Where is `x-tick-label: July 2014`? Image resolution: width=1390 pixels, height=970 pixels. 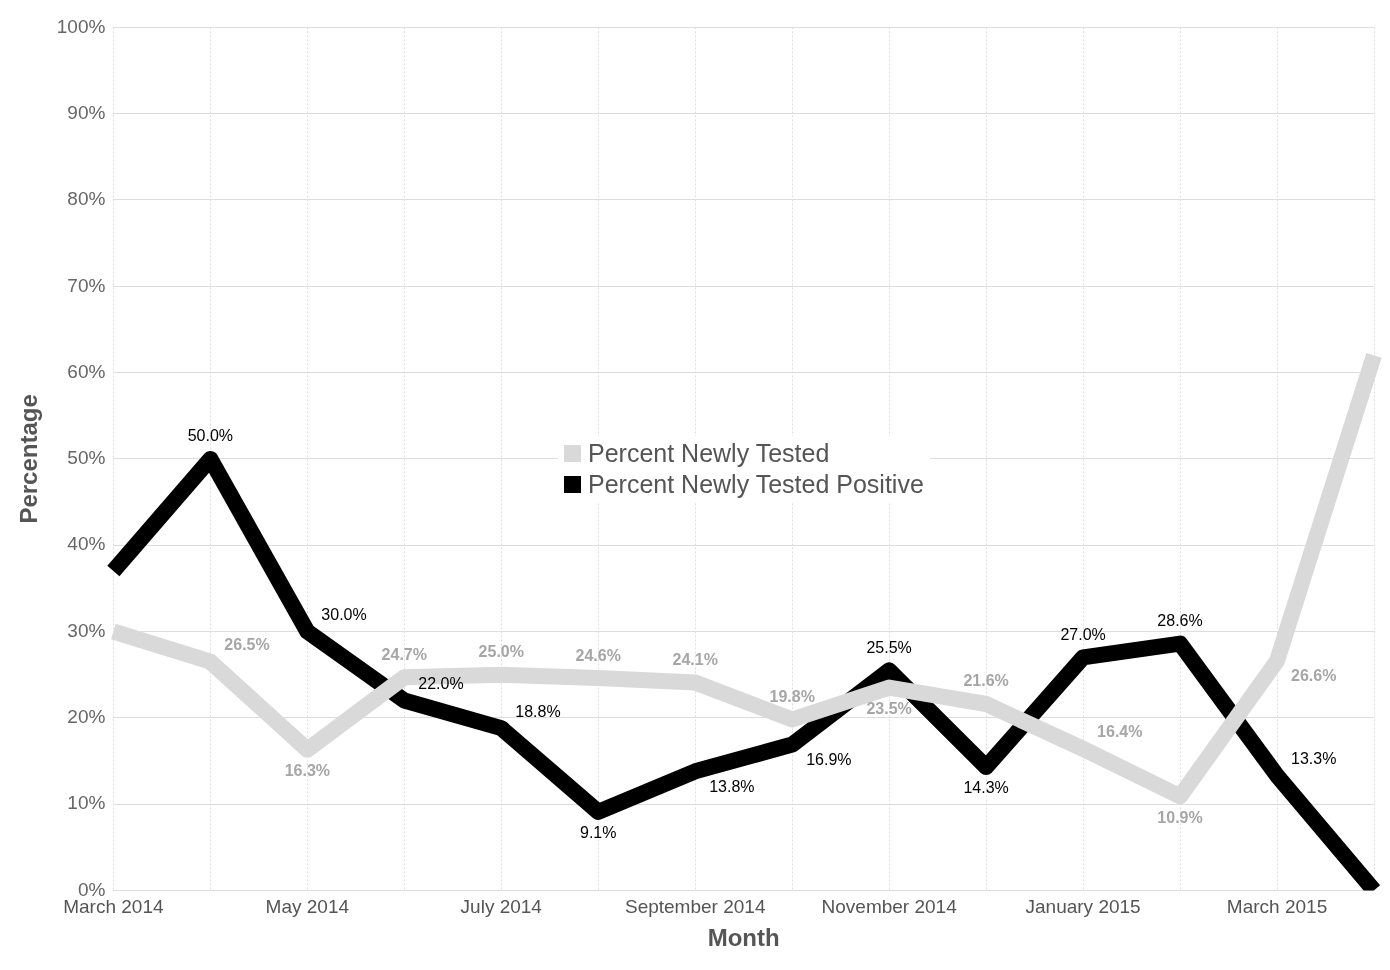 x-tick-label: July 2014 is located at coordinates (501, 907).